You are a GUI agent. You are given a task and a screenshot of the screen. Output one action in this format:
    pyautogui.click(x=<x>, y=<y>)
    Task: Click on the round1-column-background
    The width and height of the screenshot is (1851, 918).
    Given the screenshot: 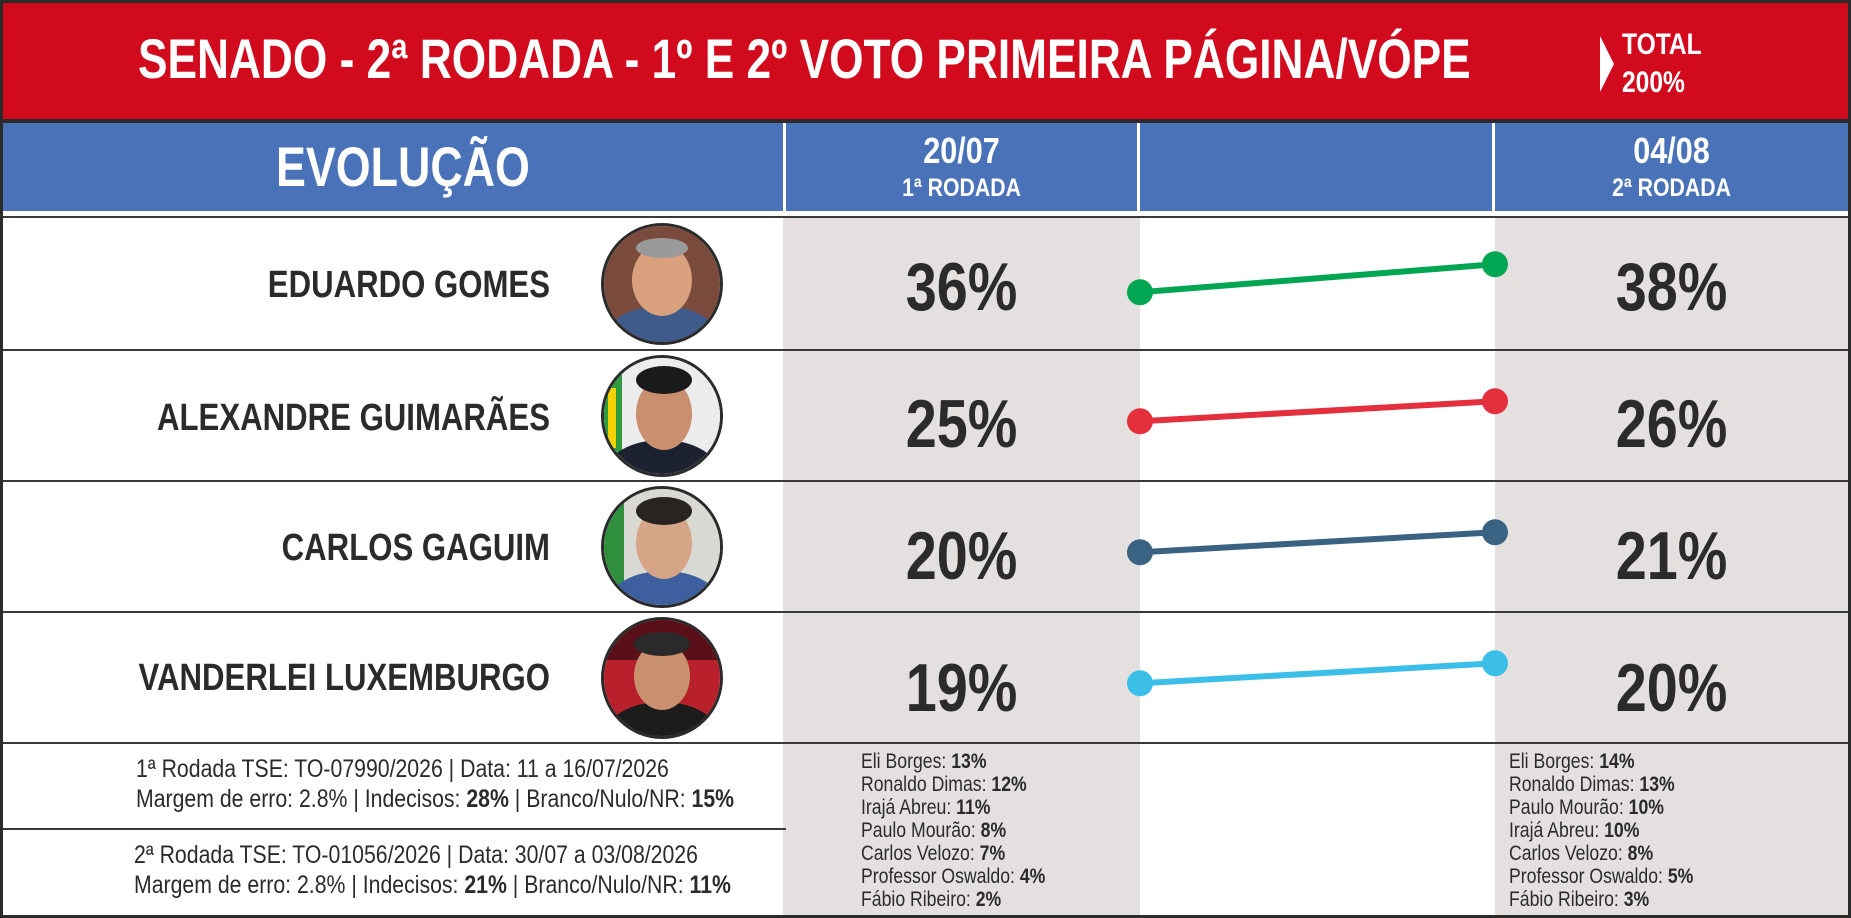 What is the action you would take?
    pyautogui.click(x=961, y=566)
    